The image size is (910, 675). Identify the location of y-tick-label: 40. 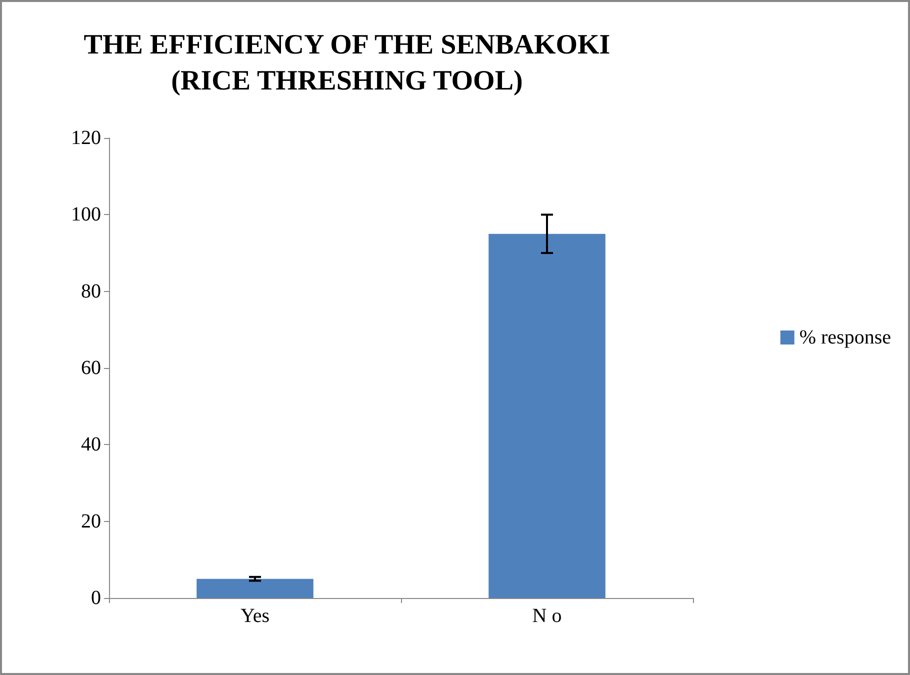
(91, 445).